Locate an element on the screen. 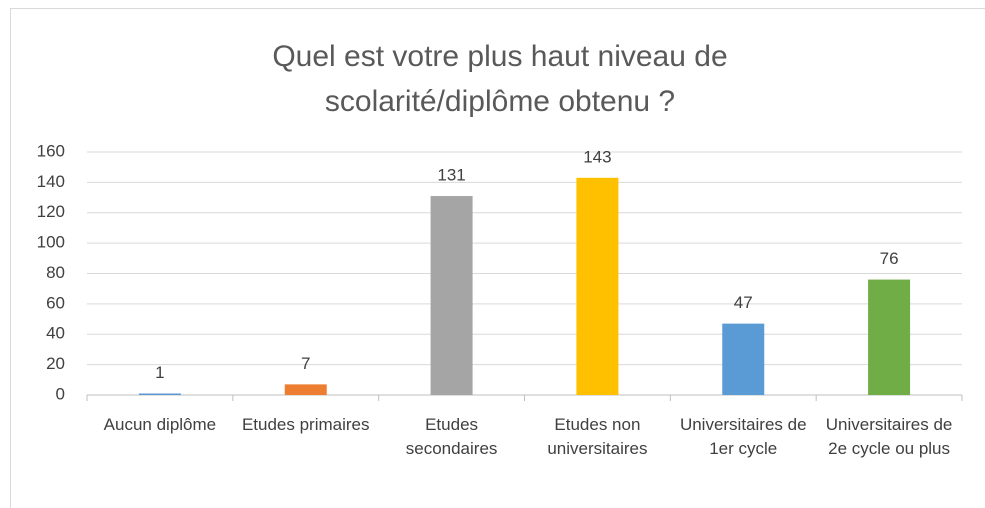 The image size is (985, 508). x-tick-label: Universitaires de 1er cycle is located at coordinates (743, 436).